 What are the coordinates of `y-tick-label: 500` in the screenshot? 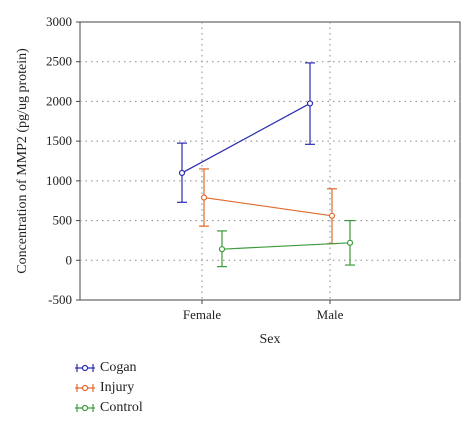 It's located at (63, 220).